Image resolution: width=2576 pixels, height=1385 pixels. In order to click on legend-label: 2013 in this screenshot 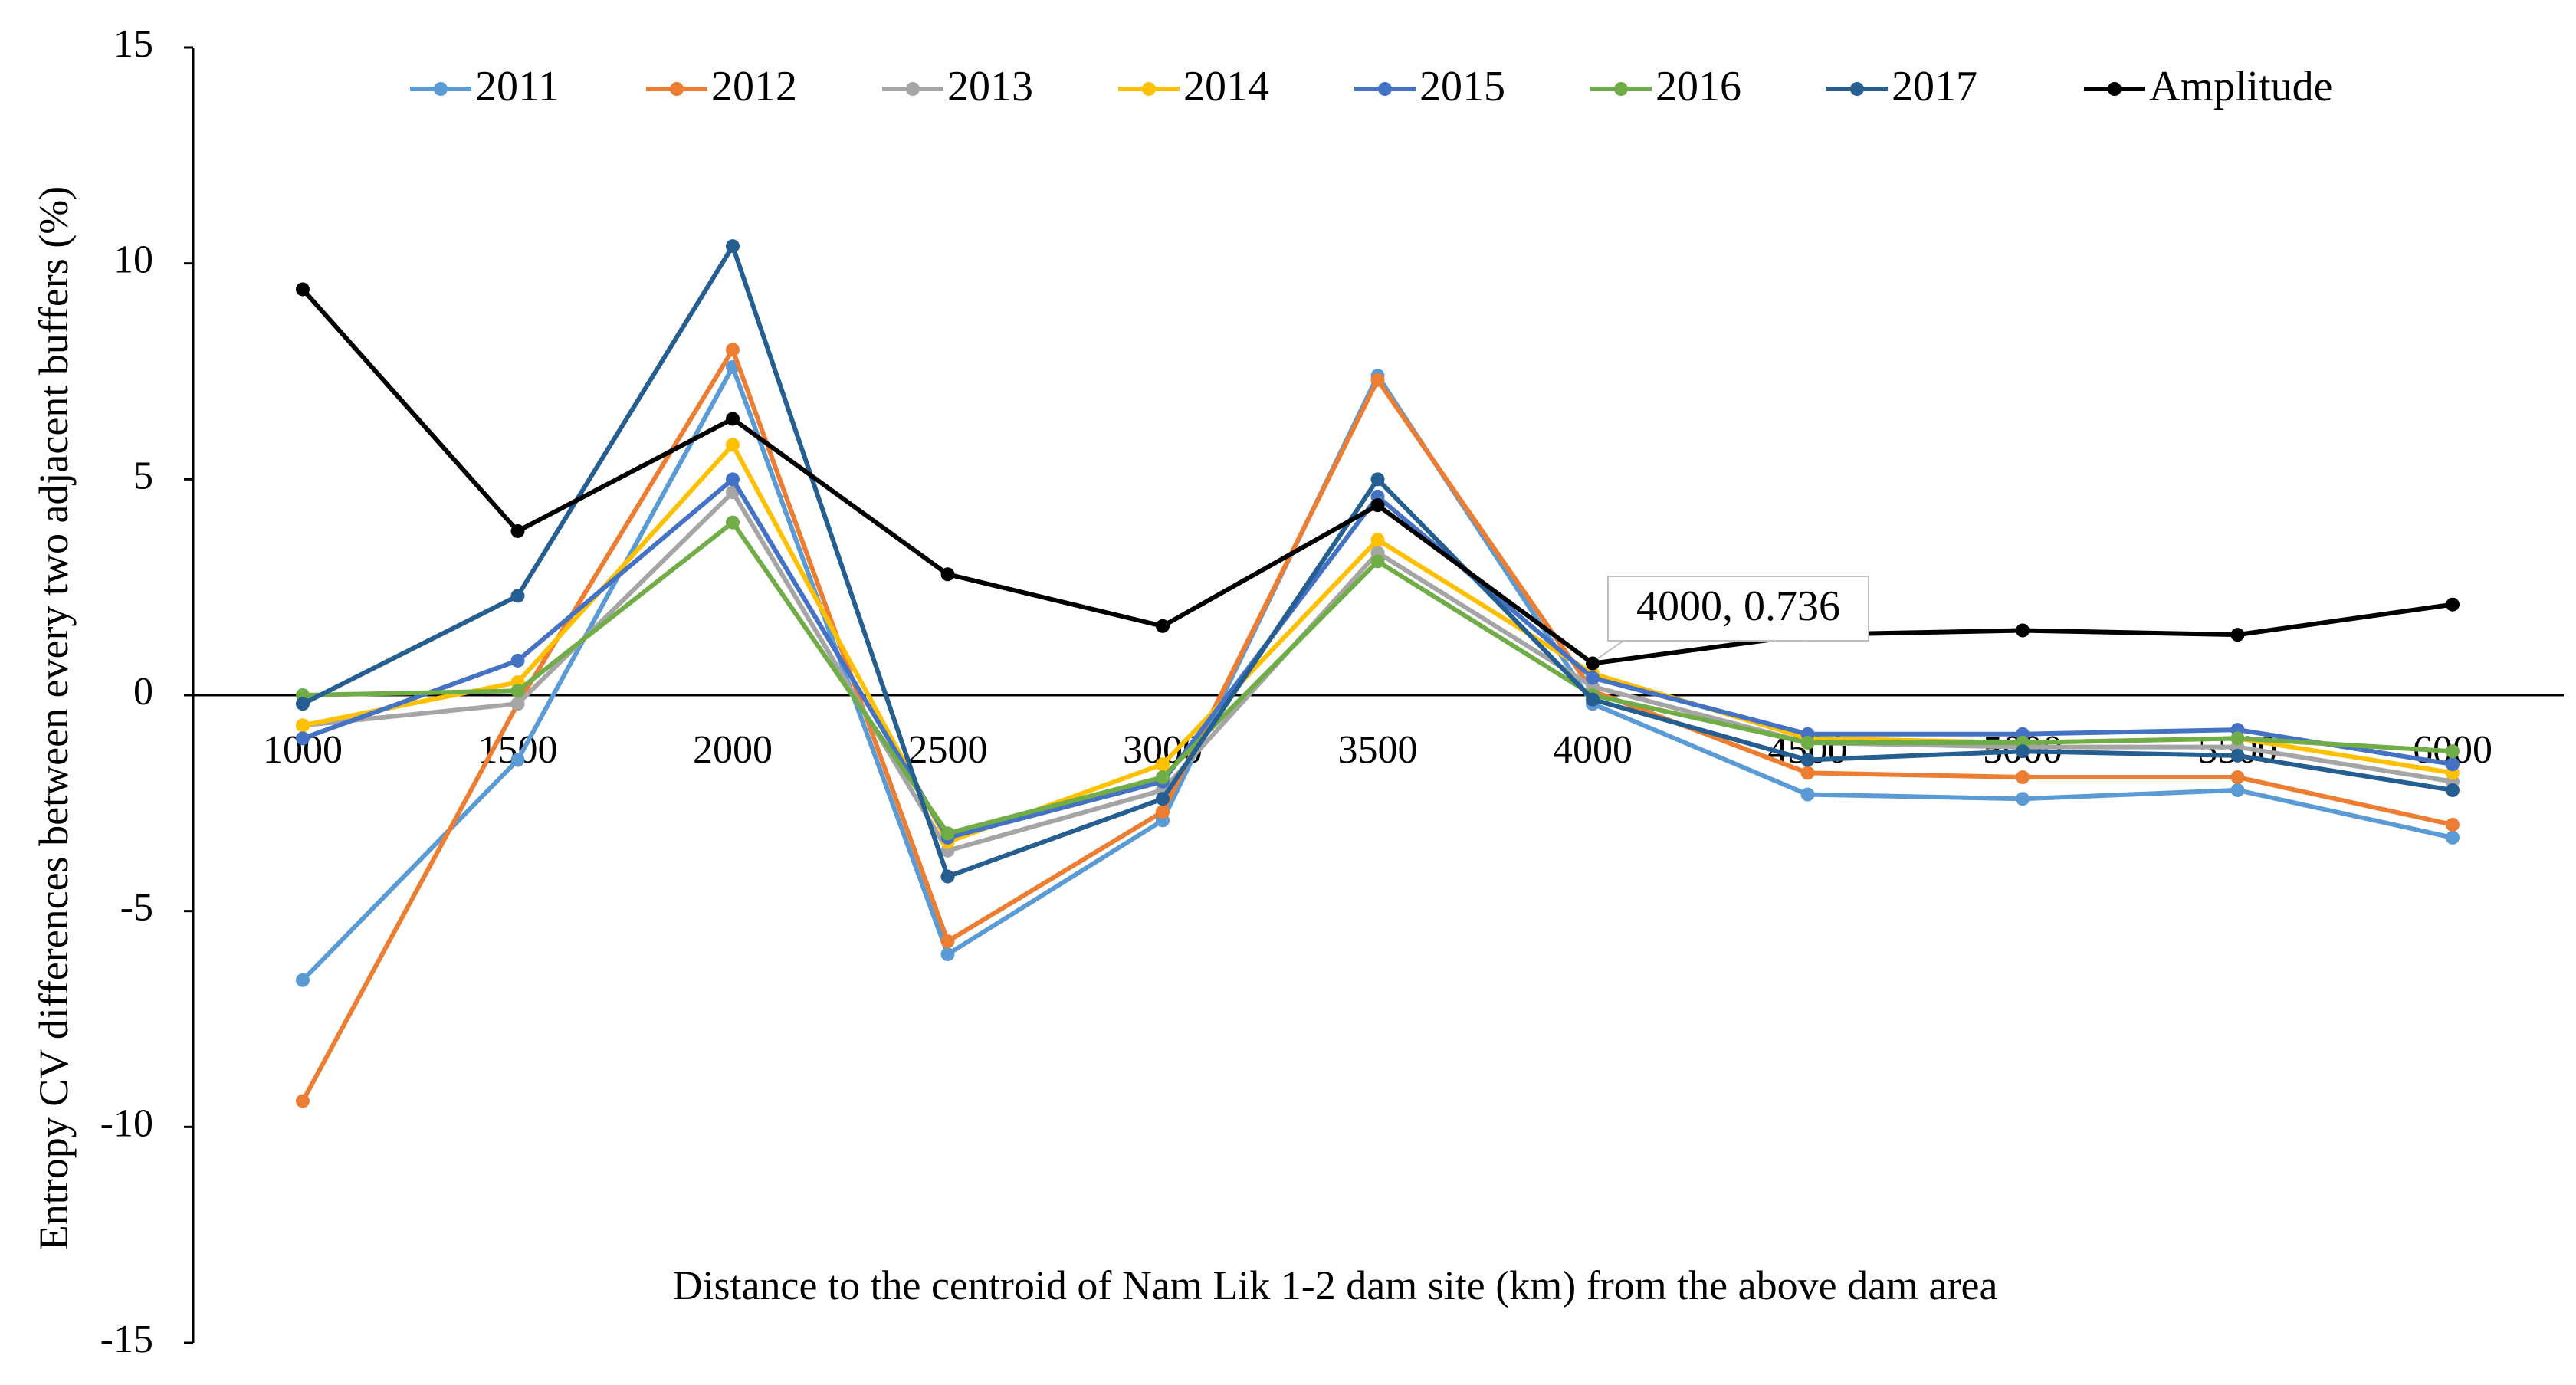, I will do `click(990, 86)`.